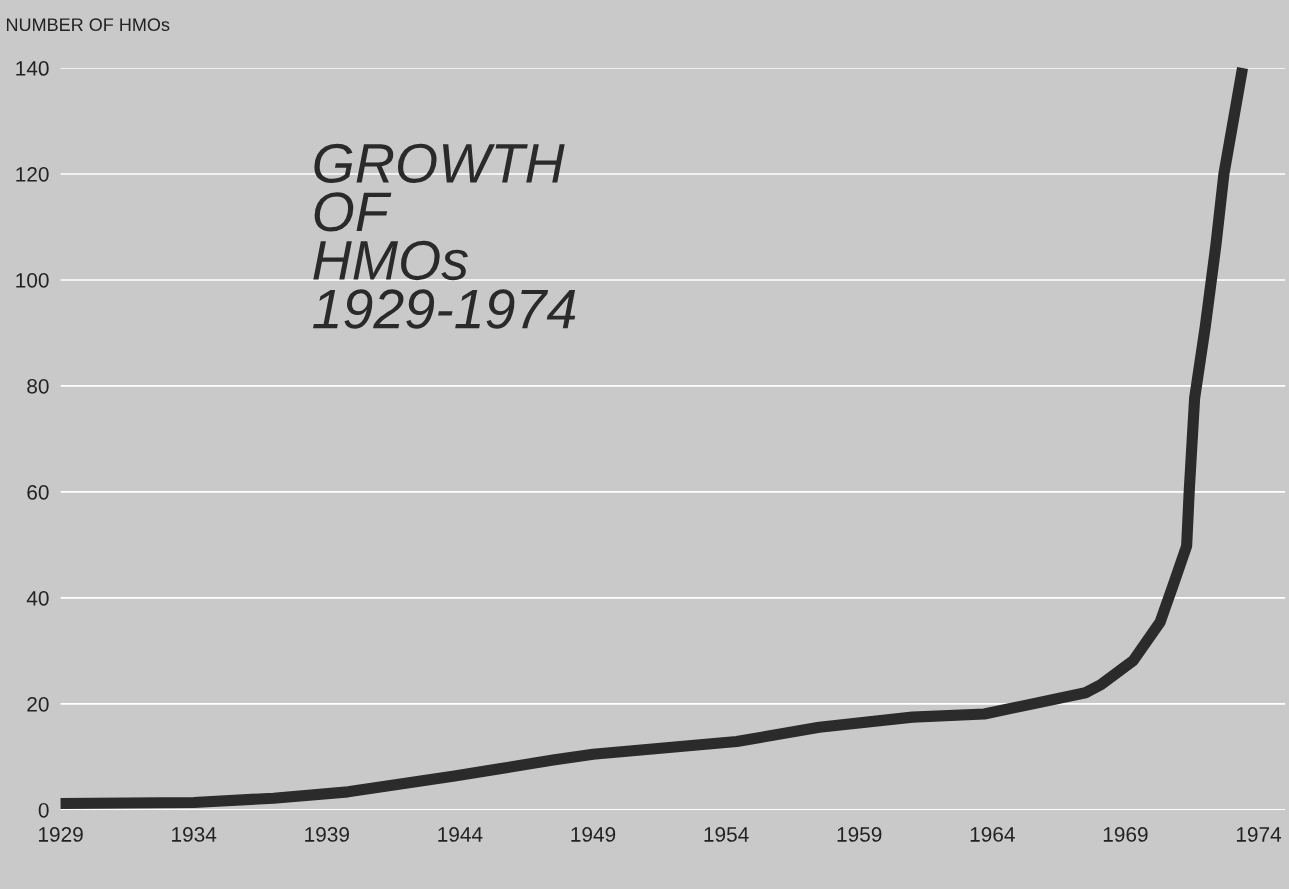 This screenshot has width=1289, height=889. I want to click on y-tick-label: 80, so click(38, 386).